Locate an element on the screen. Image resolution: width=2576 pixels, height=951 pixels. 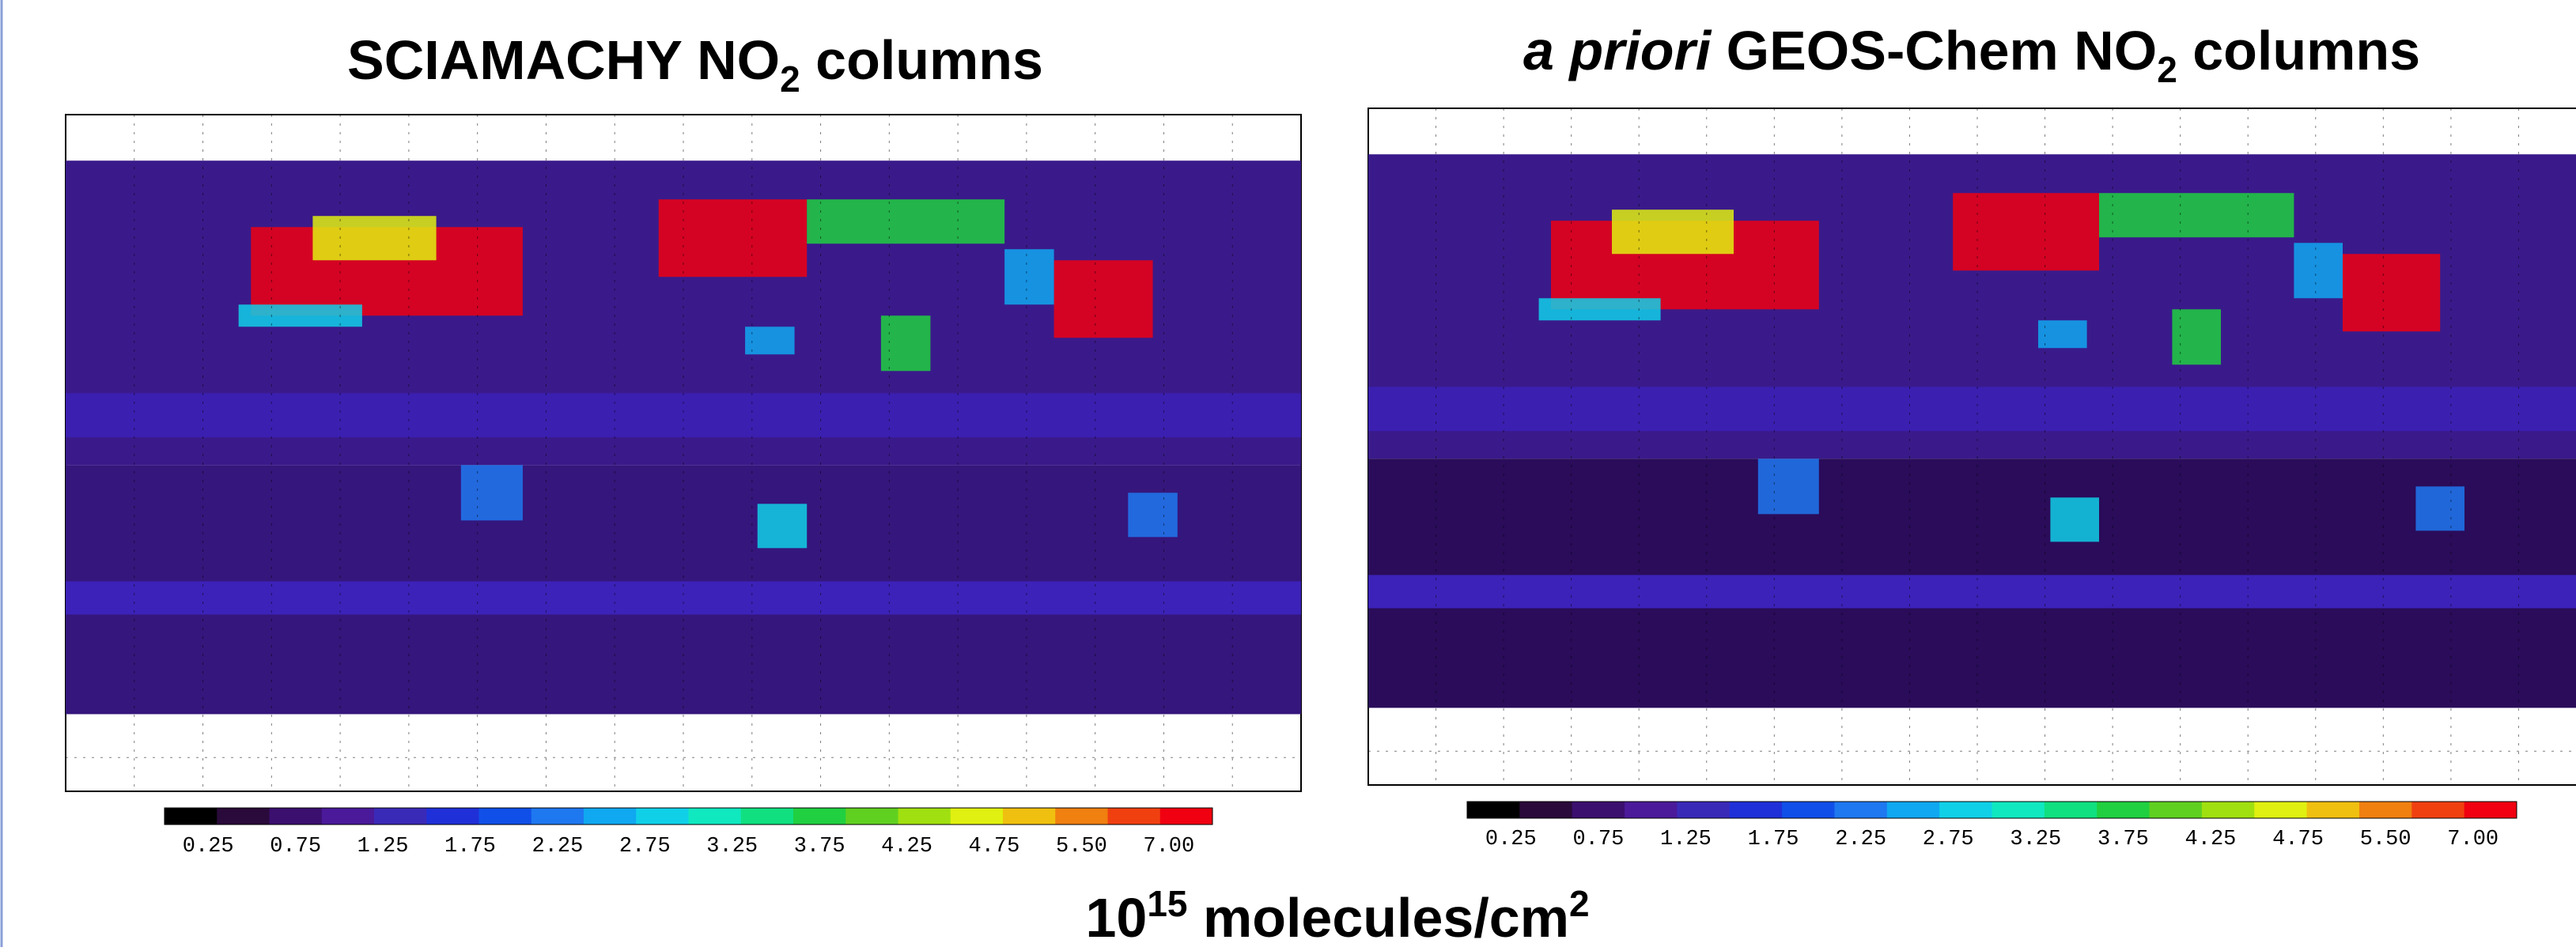
unit-exp: 2 is located at coordinates (1579, 903).